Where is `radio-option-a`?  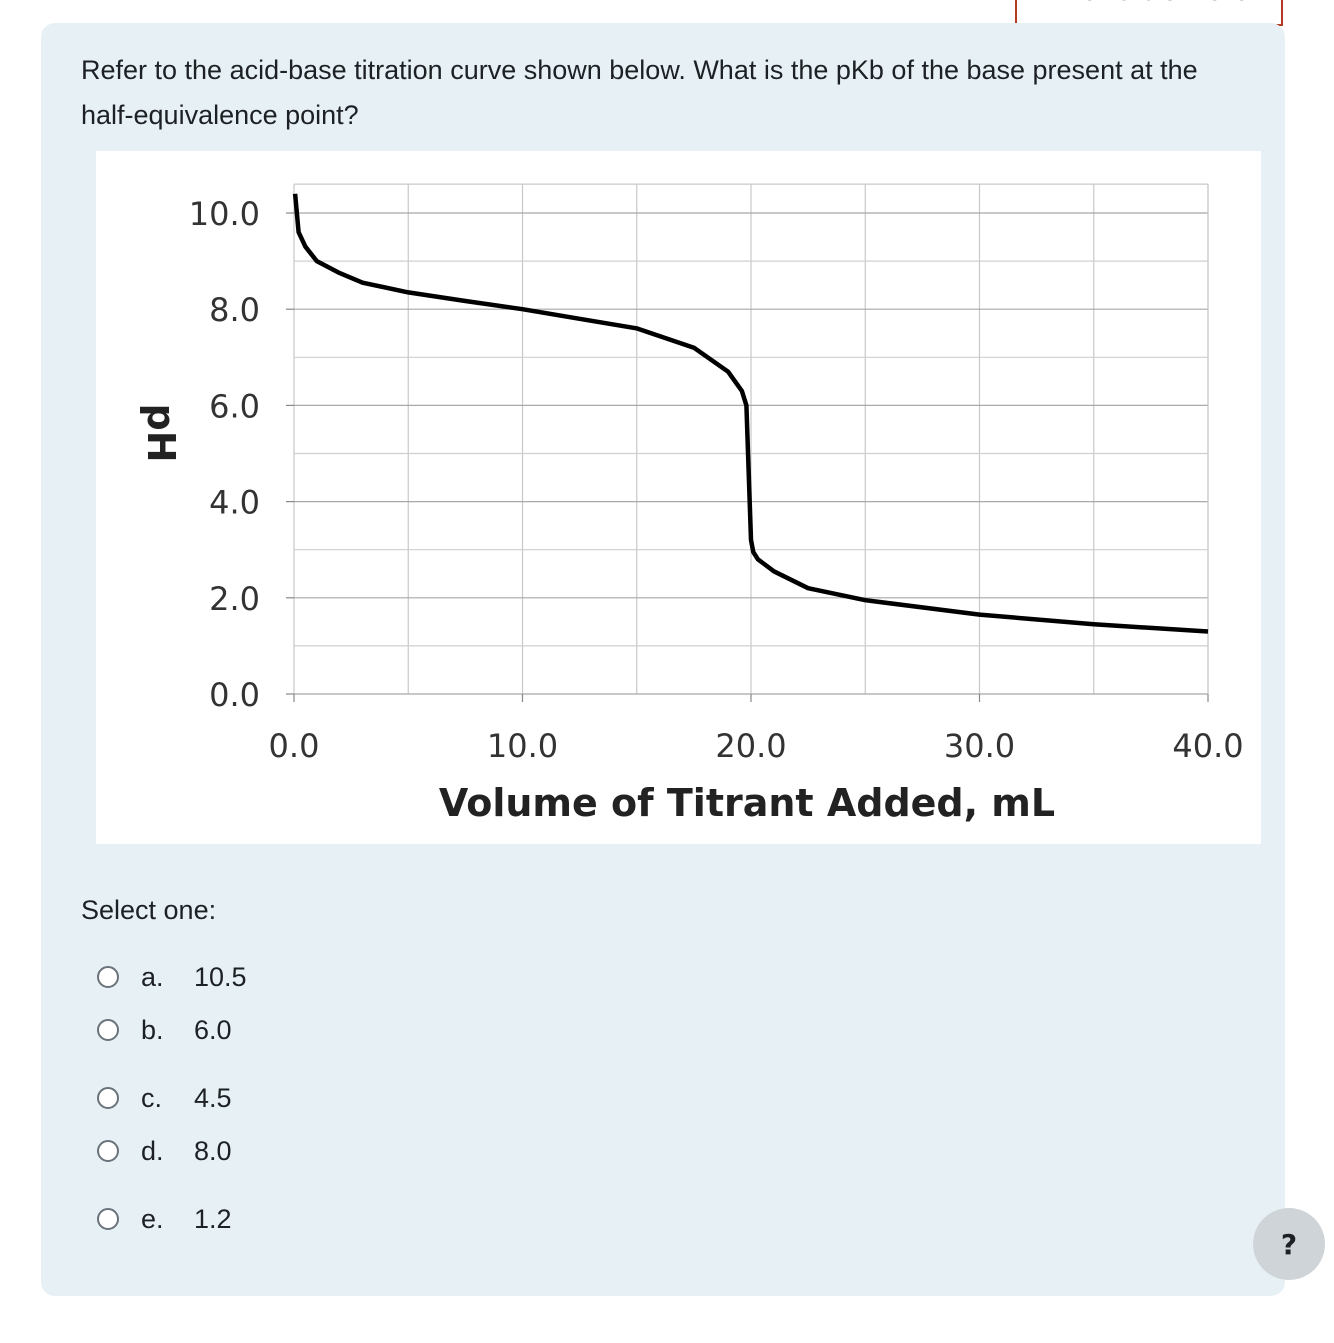 radio-option-a is located at coordinates (108, 977).